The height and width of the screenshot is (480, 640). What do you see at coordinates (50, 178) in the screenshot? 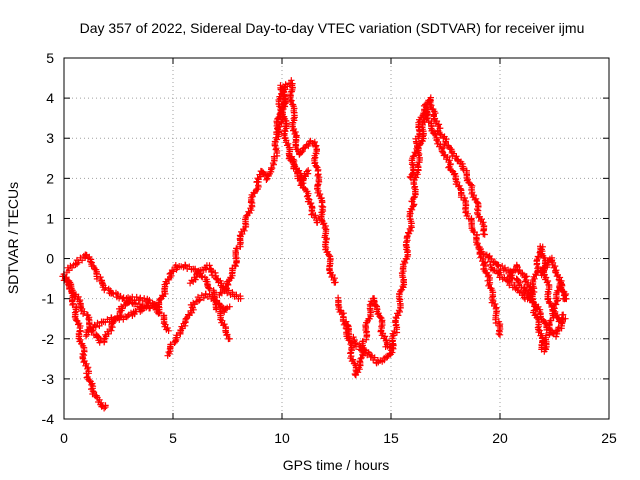
I see `y-tick-label: 2` at bounding box center [50, 178].